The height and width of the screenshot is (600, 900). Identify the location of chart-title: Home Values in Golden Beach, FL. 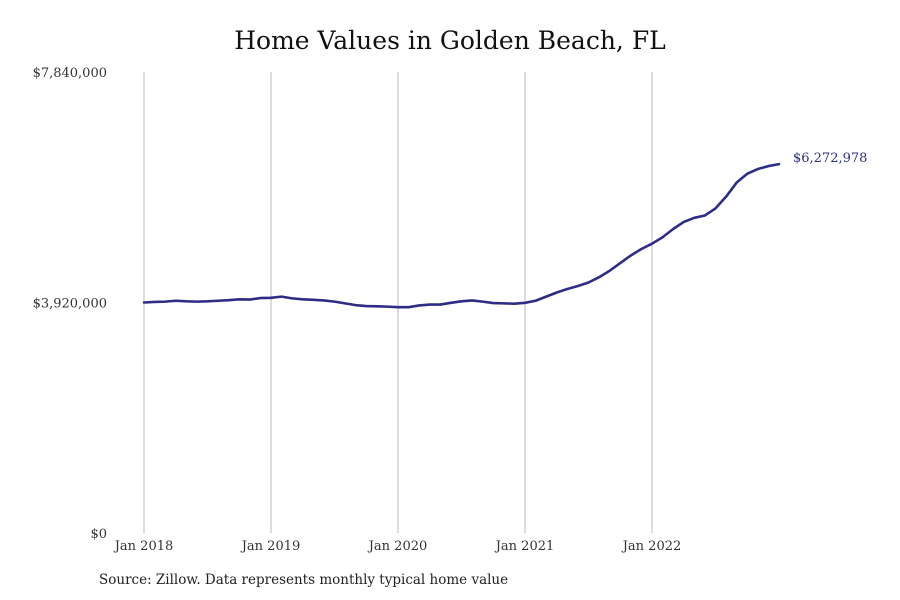
(450, 40).